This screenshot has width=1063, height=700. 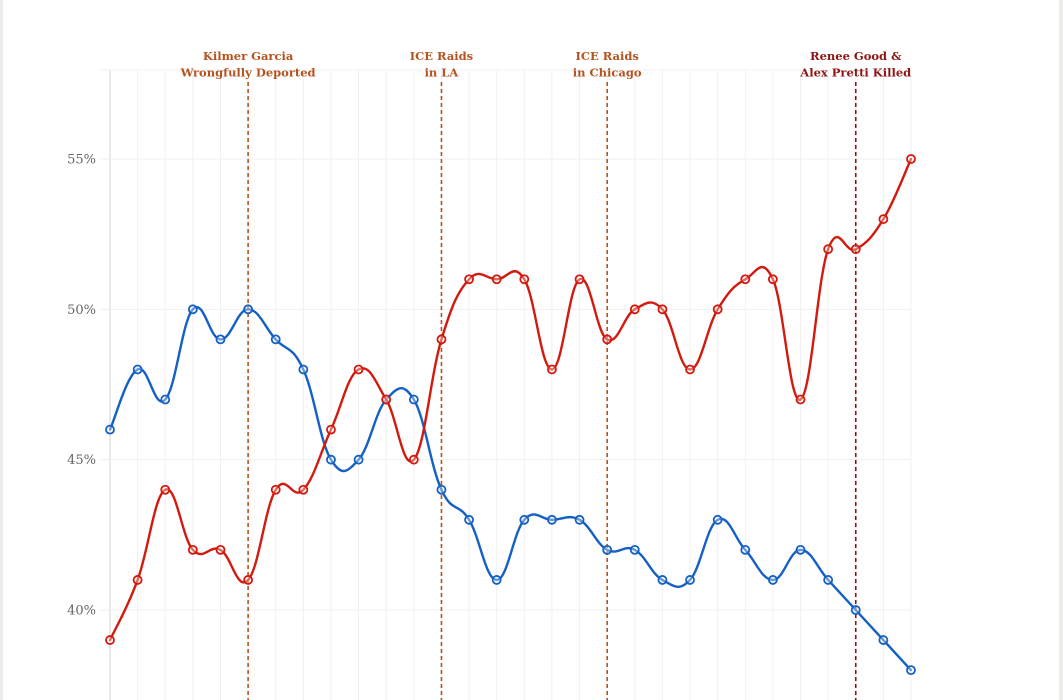 I want to click on y-axis-tick-labels: 40% 45% 50% 55%, so click(x=81, y=386).